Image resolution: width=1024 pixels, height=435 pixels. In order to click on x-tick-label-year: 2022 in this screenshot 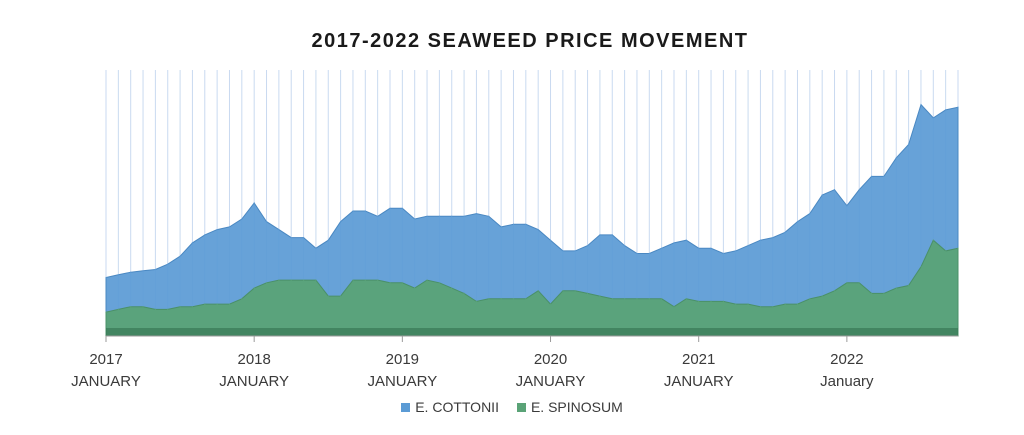, I will do `click(846, 359)`.